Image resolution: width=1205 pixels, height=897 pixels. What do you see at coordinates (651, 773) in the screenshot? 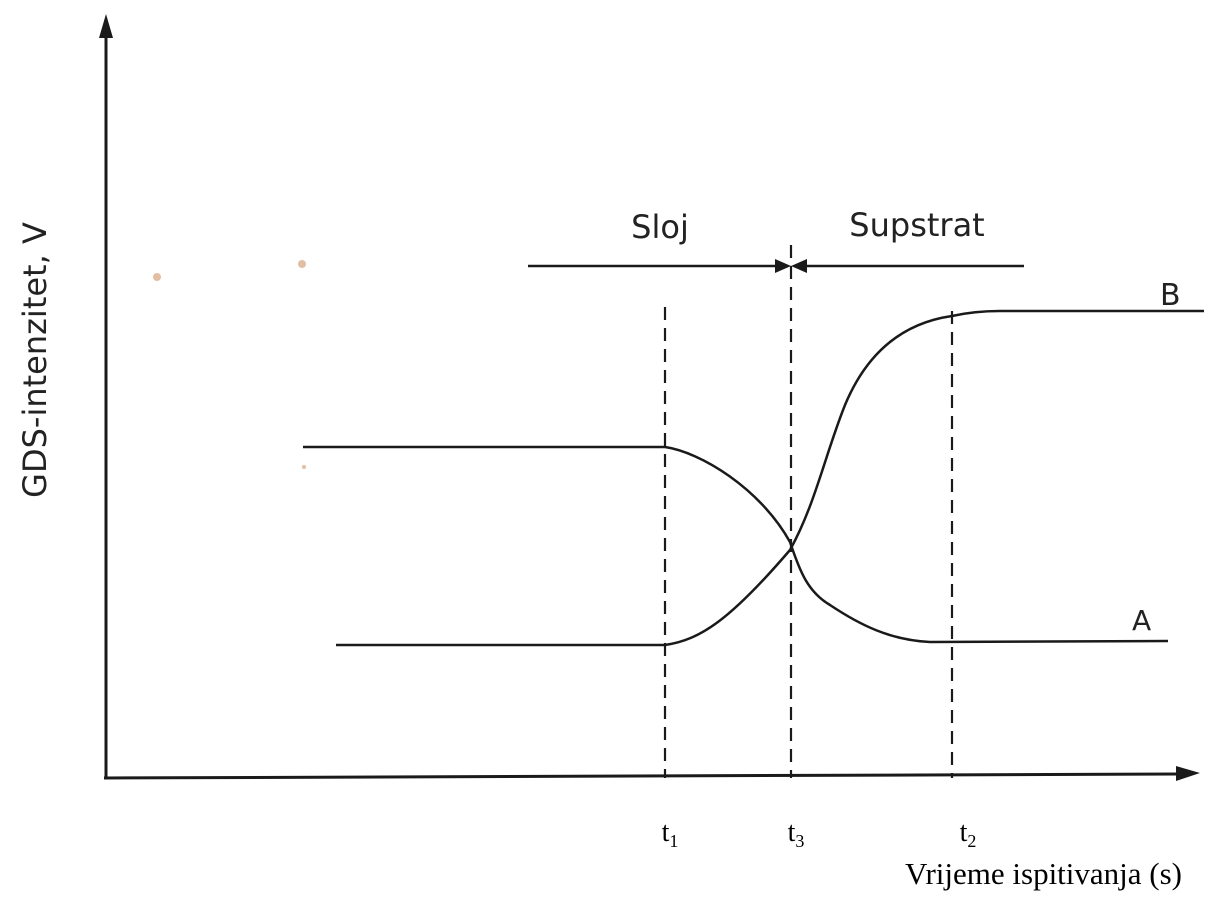
I see `x-axis` at bounding box center [651, 773].